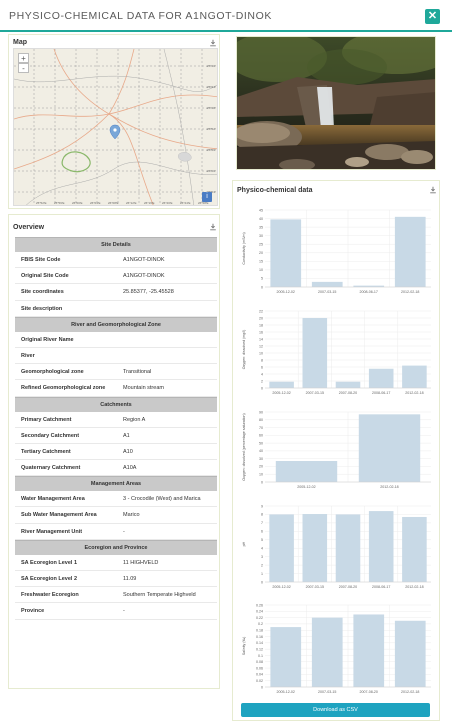 This screenshot has width=452, height=727. I want to click on map-lon-label: 26°24'E, so click(185, 203).